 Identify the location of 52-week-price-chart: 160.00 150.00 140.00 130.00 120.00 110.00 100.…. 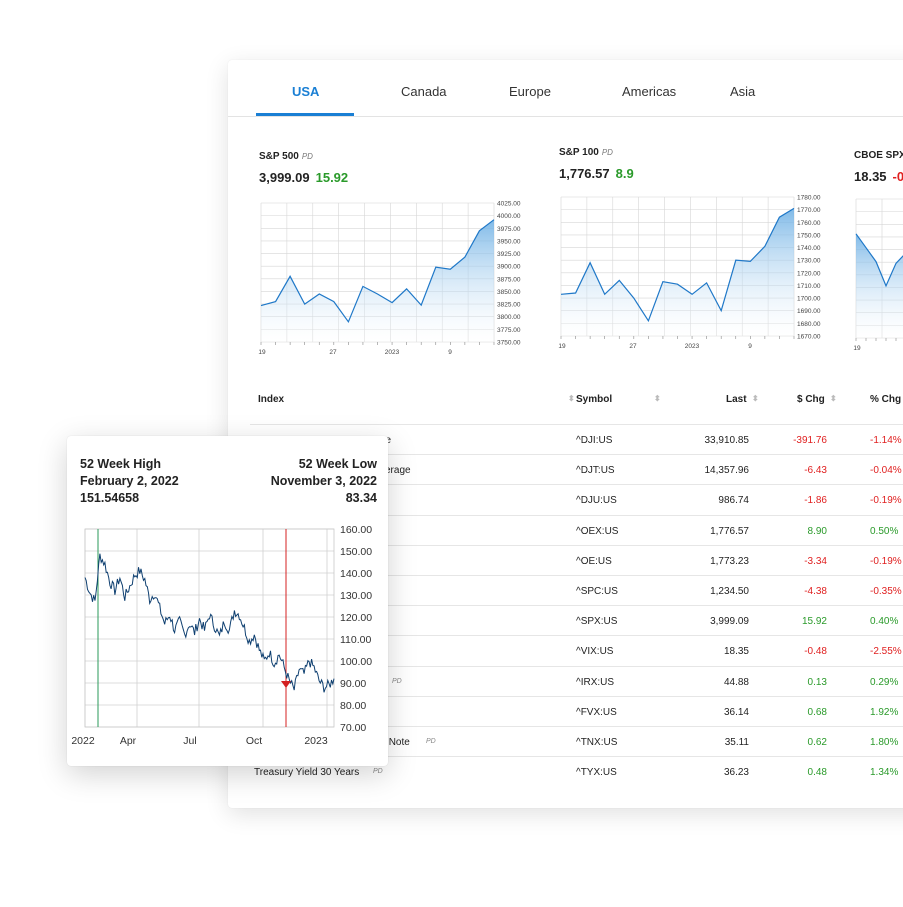
(221, 635).